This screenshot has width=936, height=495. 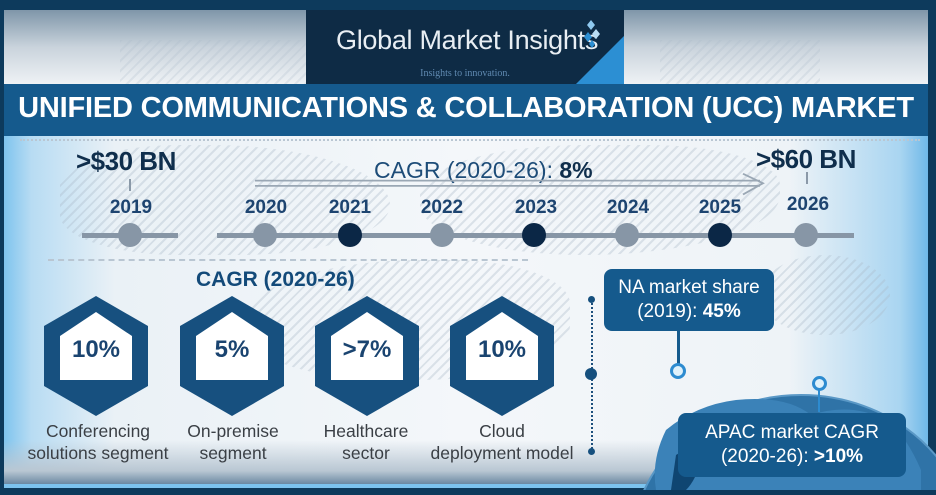 I want to click on bottom-stripe, so click(x=466, y=486).